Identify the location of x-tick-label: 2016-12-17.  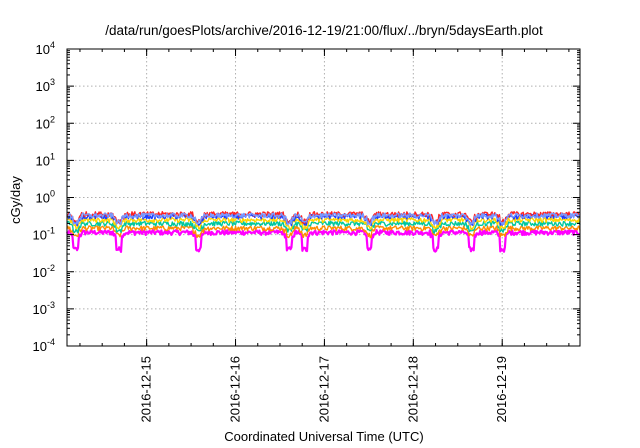
(323, 389).